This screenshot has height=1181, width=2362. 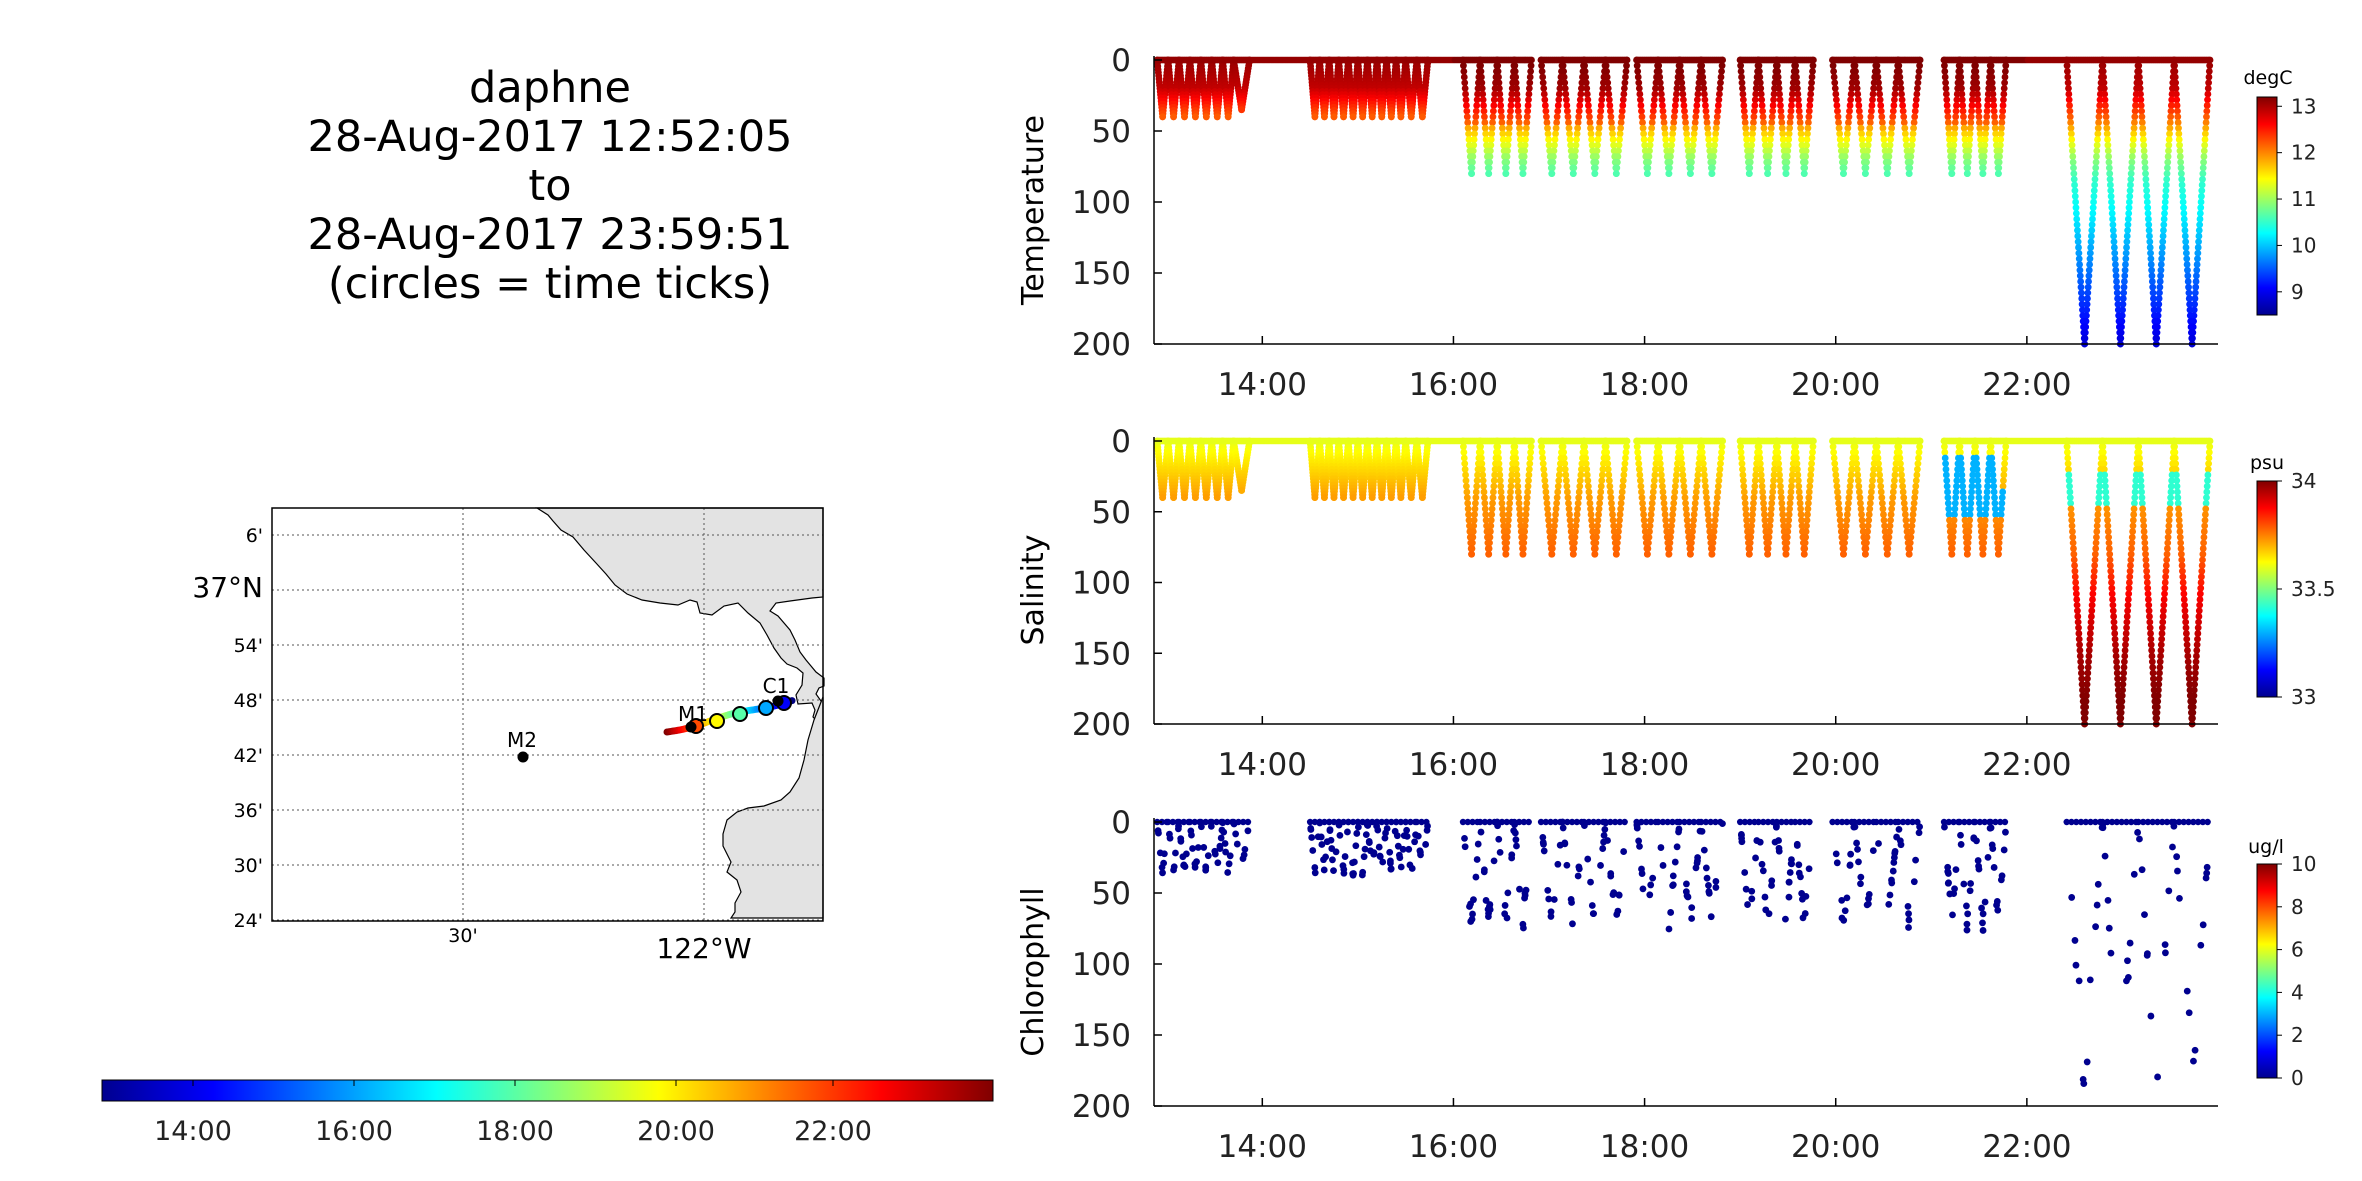 I want to click on map-lat-label: 6', so click(x=254, y=536).